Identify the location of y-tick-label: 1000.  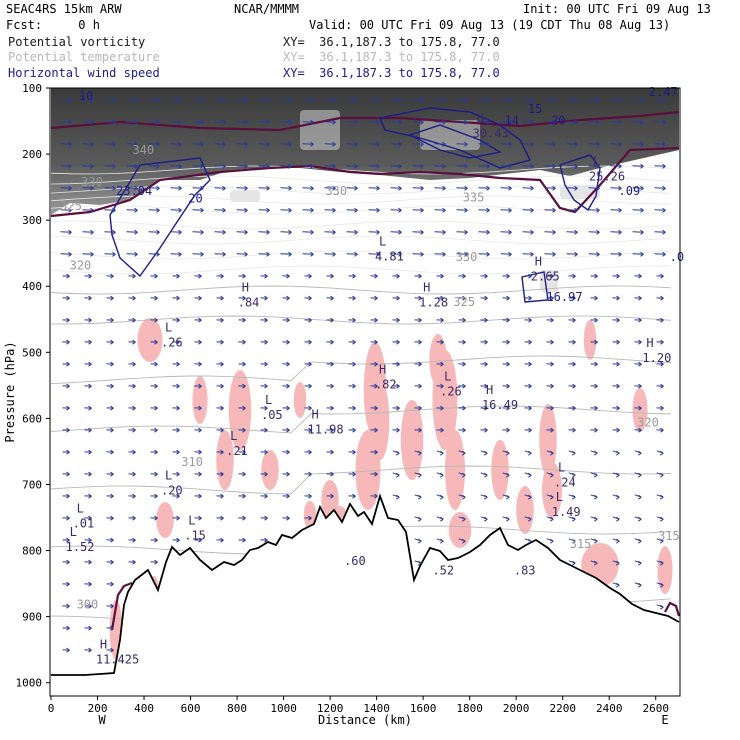
(29, 683).